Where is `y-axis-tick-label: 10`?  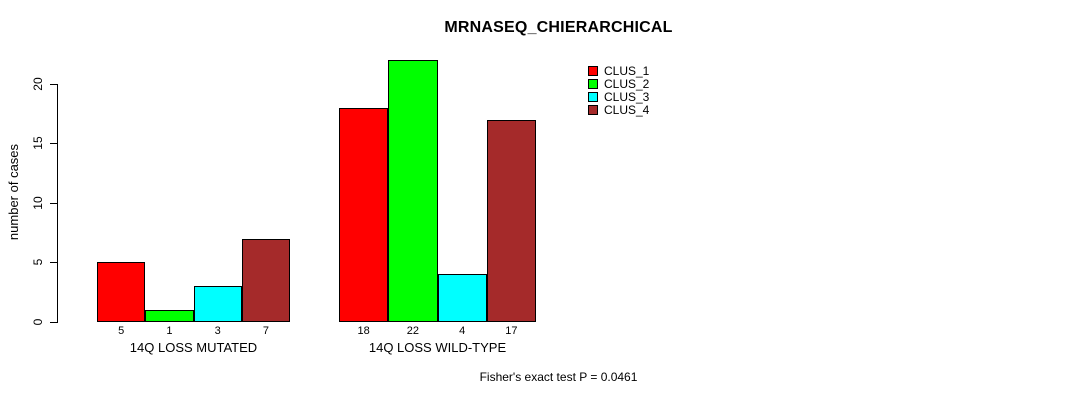
y-axis-tick-label: 10 is located at coordinates (38, 203).